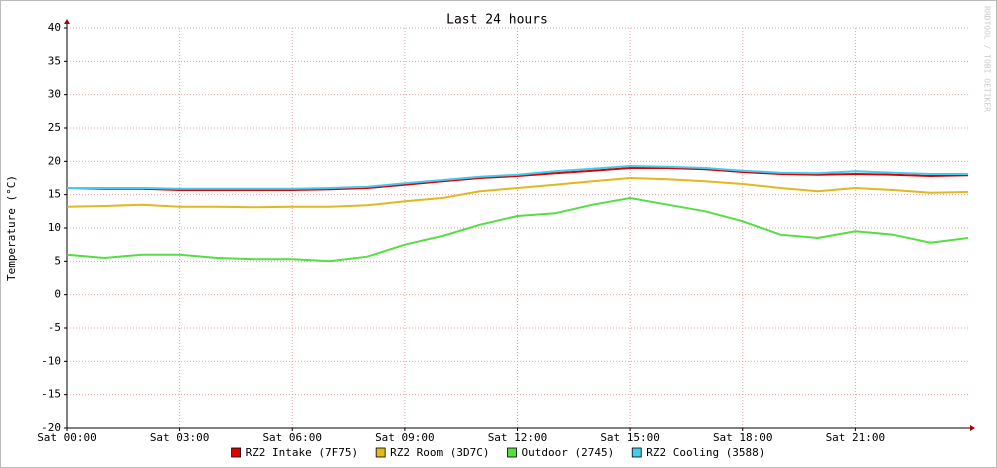 This screenshot has height=468, width=997. Describe the element at coordinates (630, 437) in the screenshot. I see `x-tick-label: Sat 15:00` at that location.